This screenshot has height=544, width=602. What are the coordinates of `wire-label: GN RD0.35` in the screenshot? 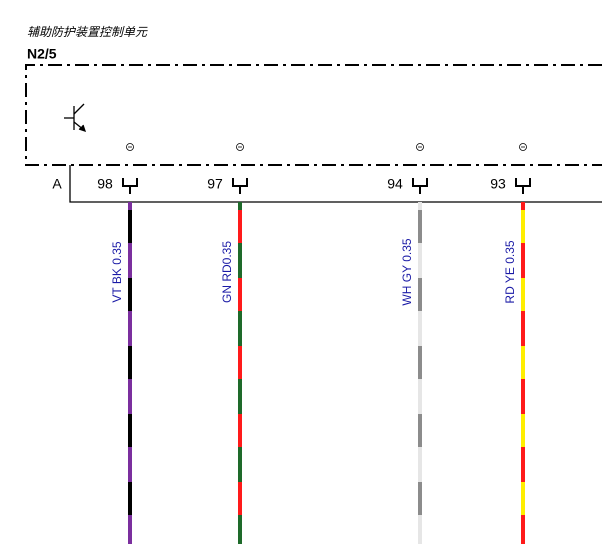 It's located at (227, 272).